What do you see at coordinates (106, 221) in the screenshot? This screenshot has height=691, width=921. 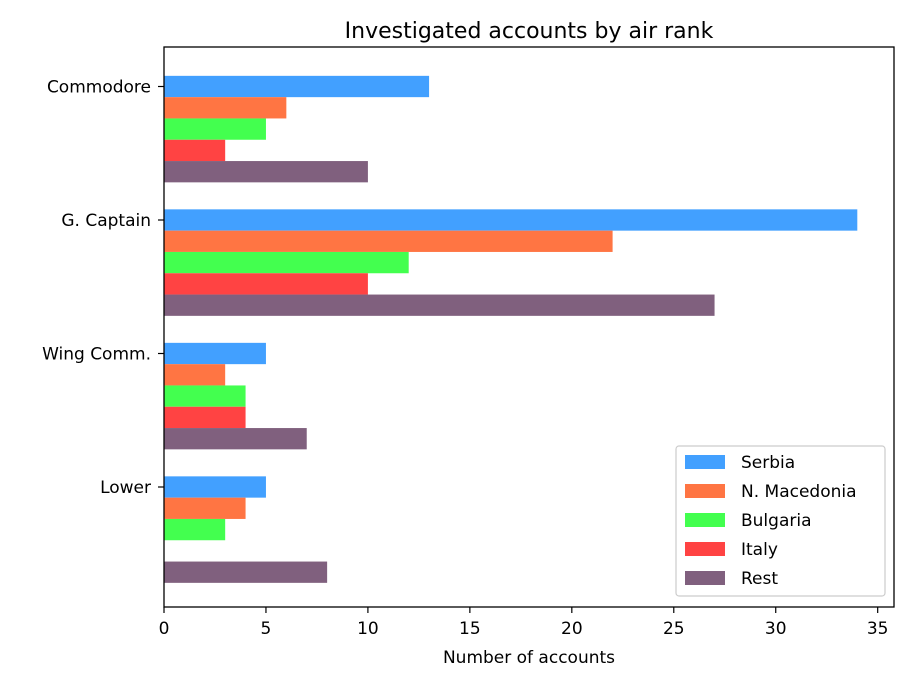 I see `y-tick-label: G. Captain` at bounding box center [106, 221].